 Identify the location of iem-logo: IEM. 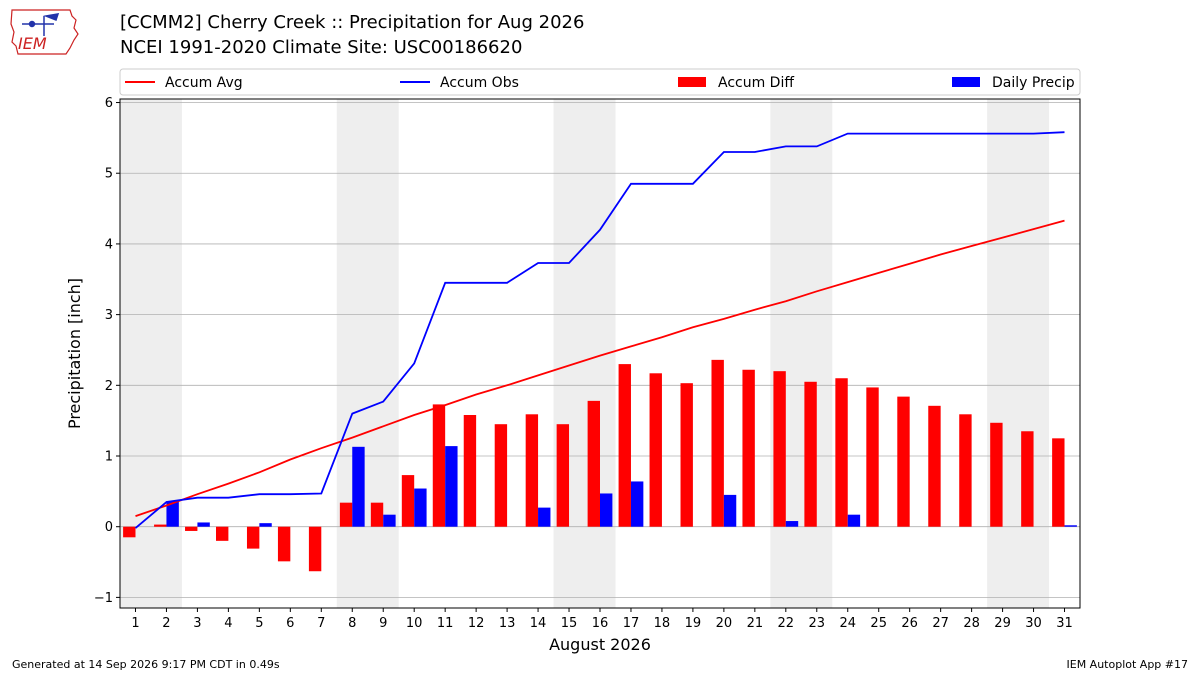
(44, 32).